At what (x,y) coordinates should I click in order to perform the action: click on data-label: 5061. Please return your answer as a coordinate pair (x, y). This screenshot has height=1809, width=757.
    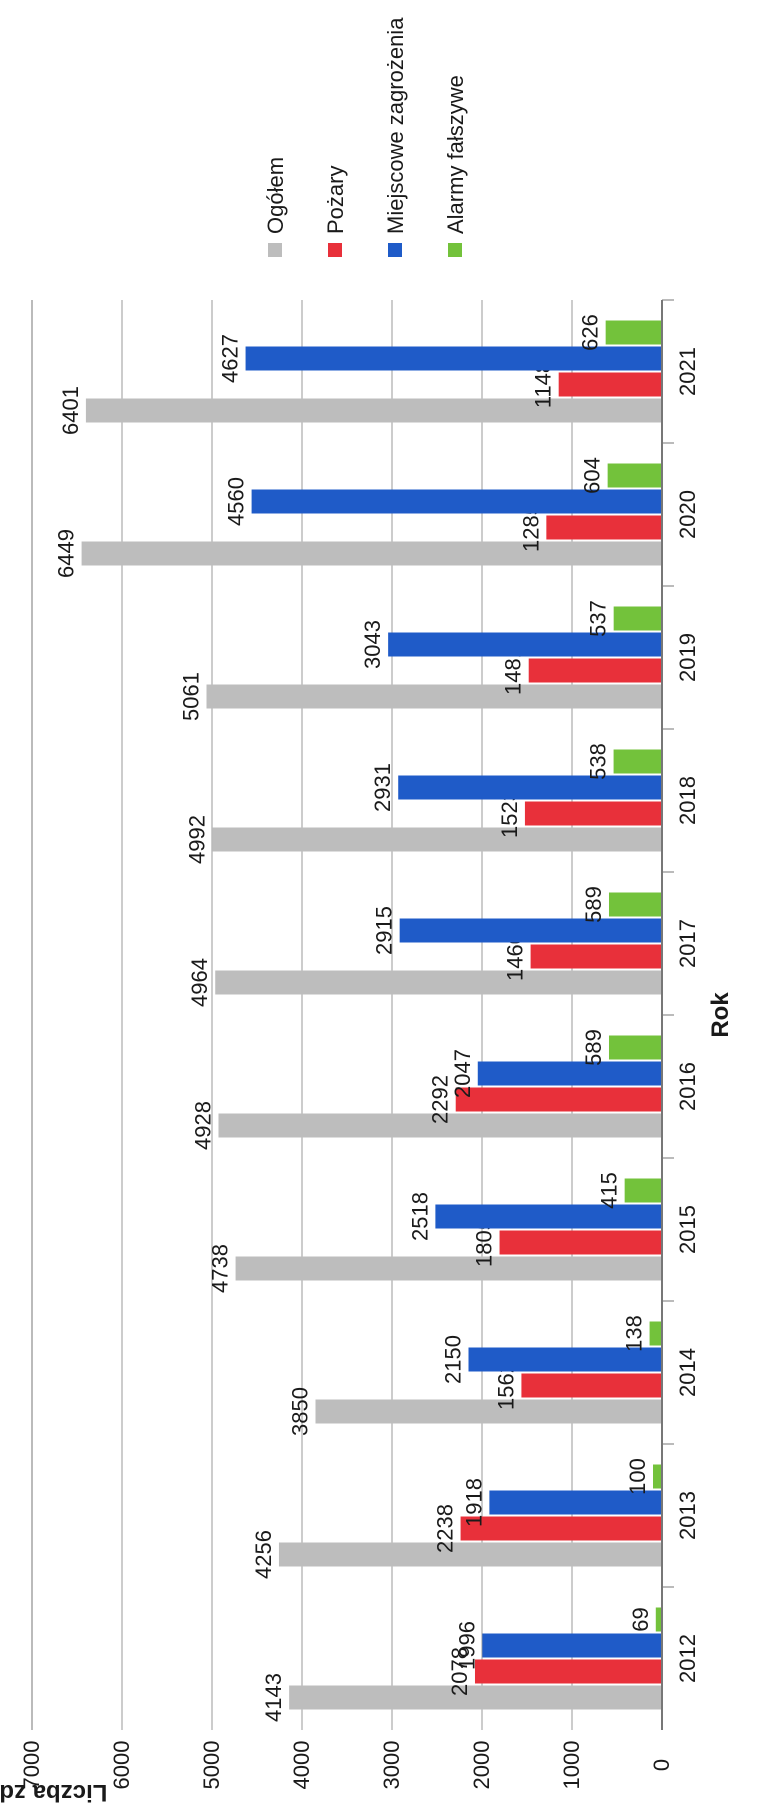
    Looking at the image, I should click on (191, 696).